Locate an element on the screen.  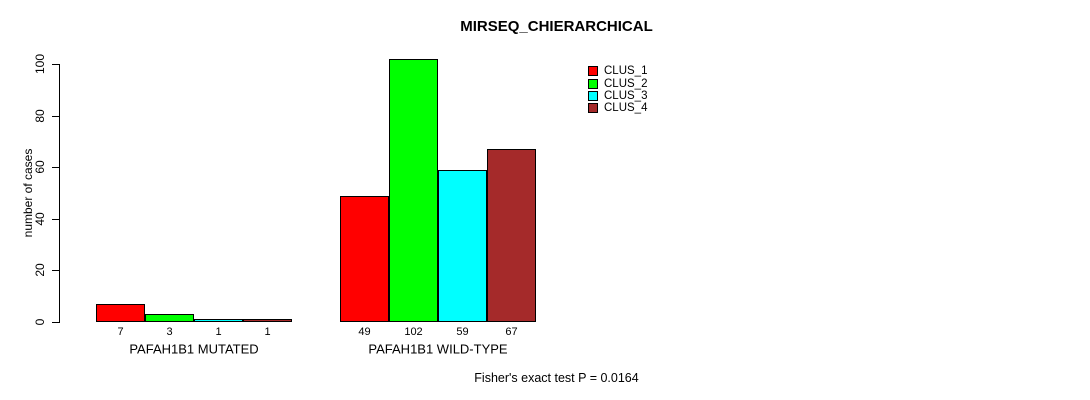
bar-value-label: 7 is located at coordinates (120, 332).